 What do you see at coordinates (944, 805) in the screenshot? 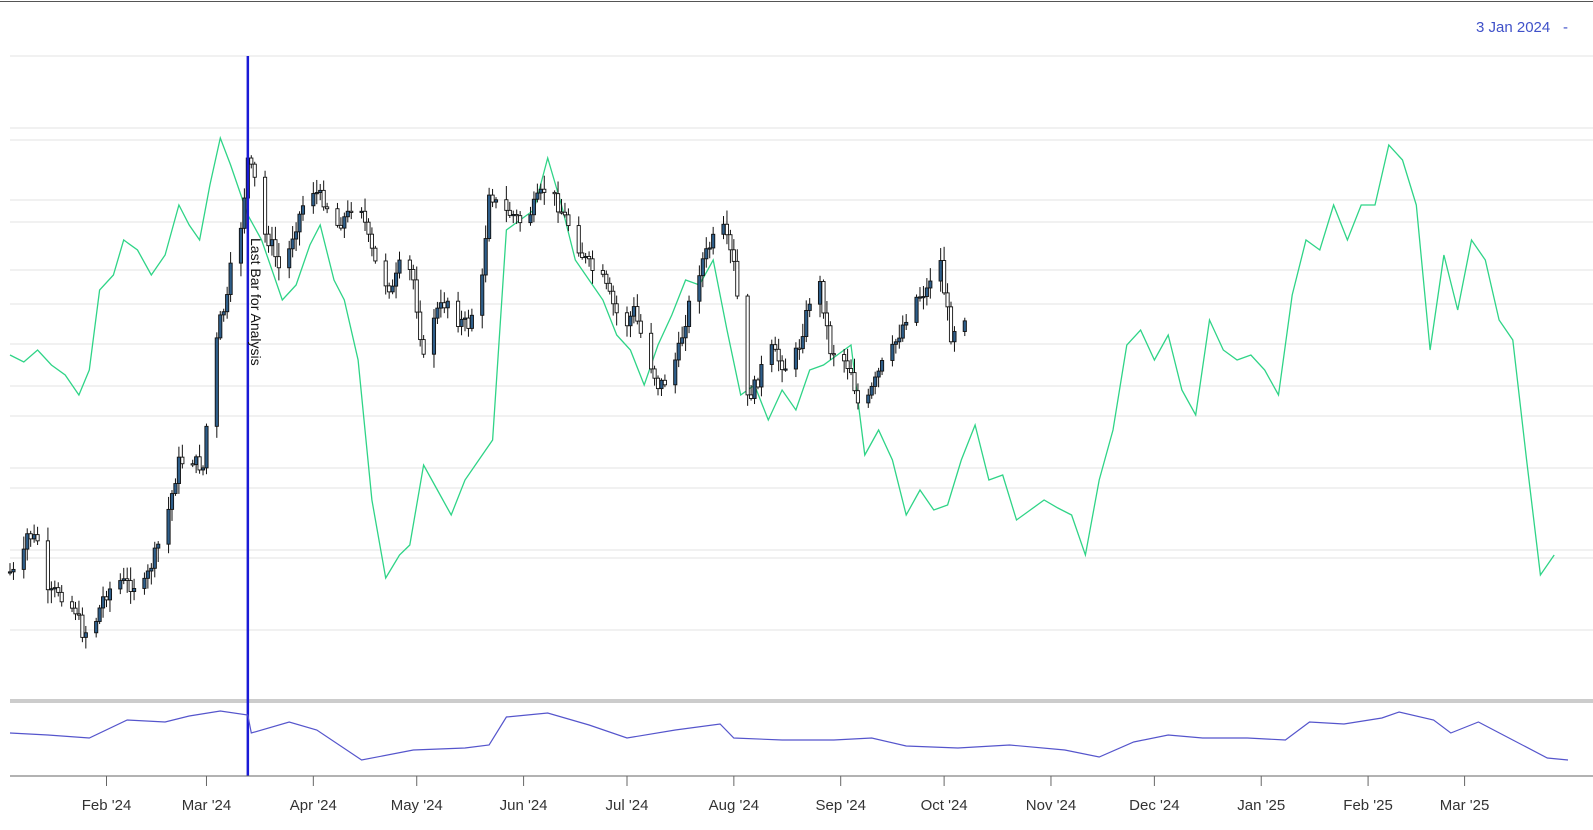
I see `x-axis-tick-label: Oct '24` at bounding box center [944, 805].